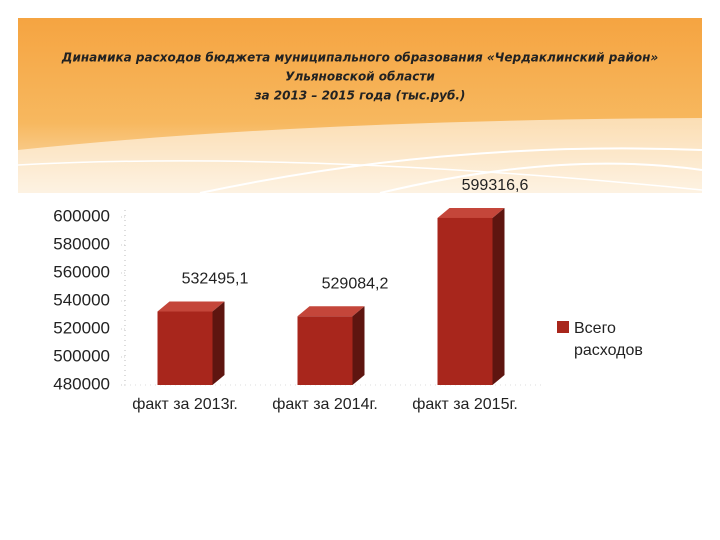 Image resolution: width=720 pixels, height=540 pixels. Describe the element at coordinates (81, 299) in the screenshot. I see `y-tick-label: 540000` at that location.